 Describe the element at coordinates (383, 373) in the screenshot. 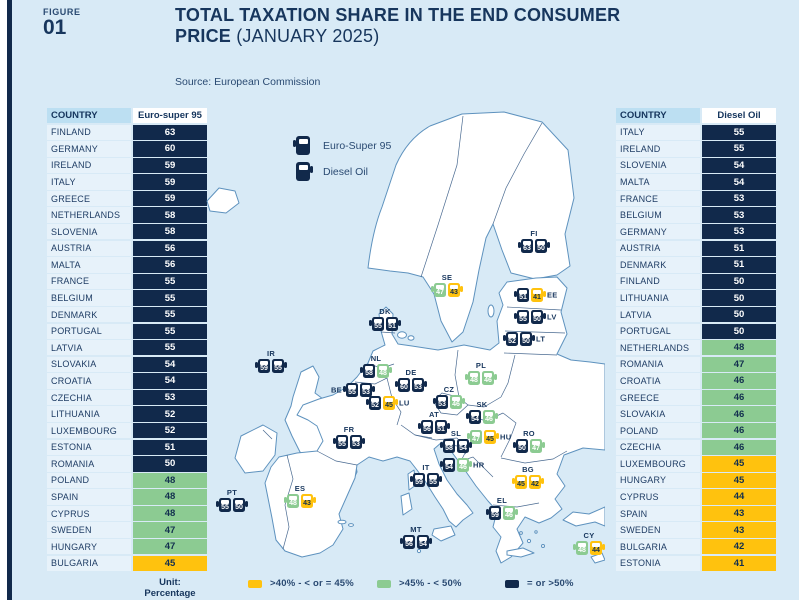

I see `pump-value-text: 48` at that location.